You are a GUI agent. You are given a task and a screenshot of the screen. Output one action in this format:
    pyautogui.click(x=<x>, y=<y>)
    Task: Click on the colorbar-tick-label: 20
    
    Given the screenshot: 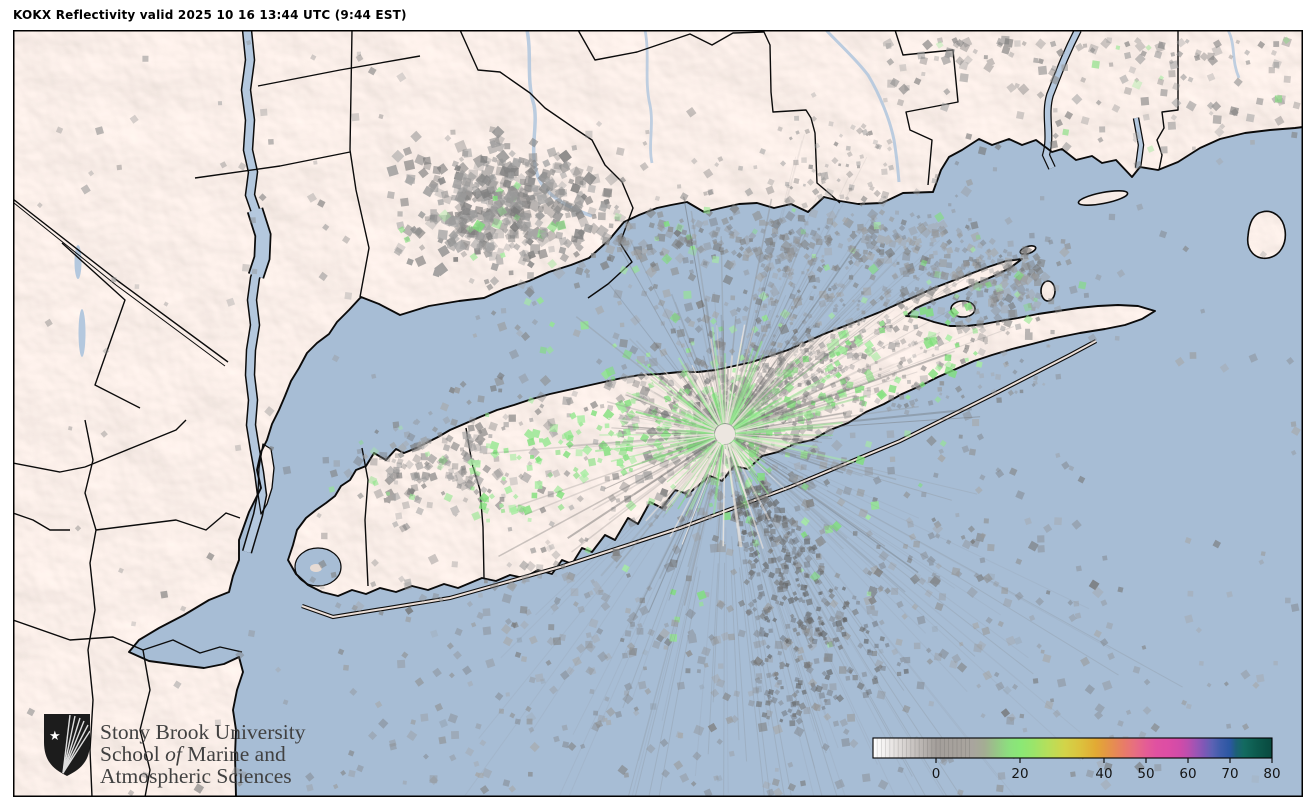 What is the action you would take?
    pyautogui.click(x=1019, y=774)
    